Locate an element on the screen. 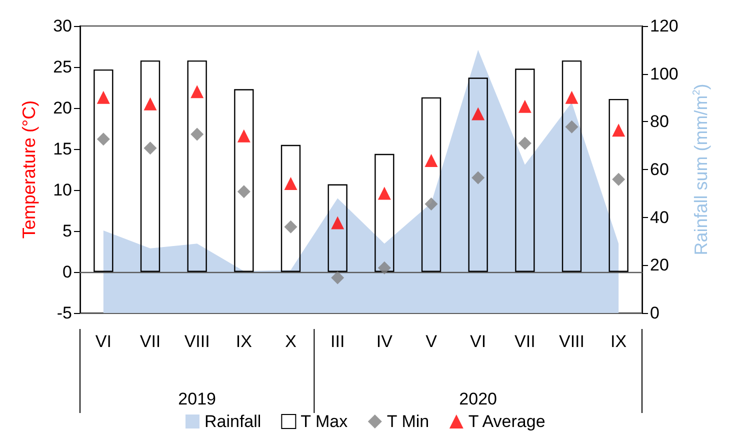 This screenshot has width=732, height=443. y2-tick-label: 20 is located at coordinates (659, 265).